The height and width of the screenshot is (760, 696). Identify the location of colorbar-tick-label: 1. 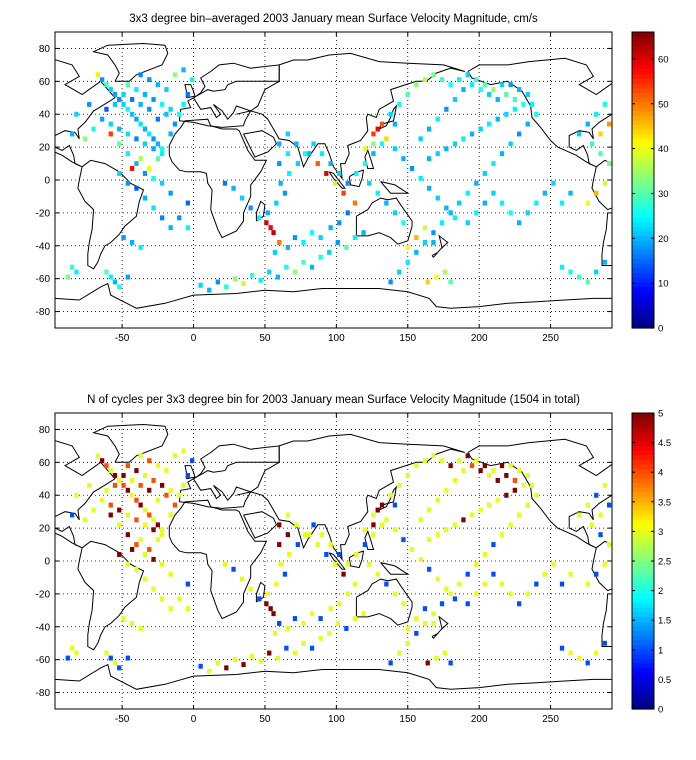
(660, 650).